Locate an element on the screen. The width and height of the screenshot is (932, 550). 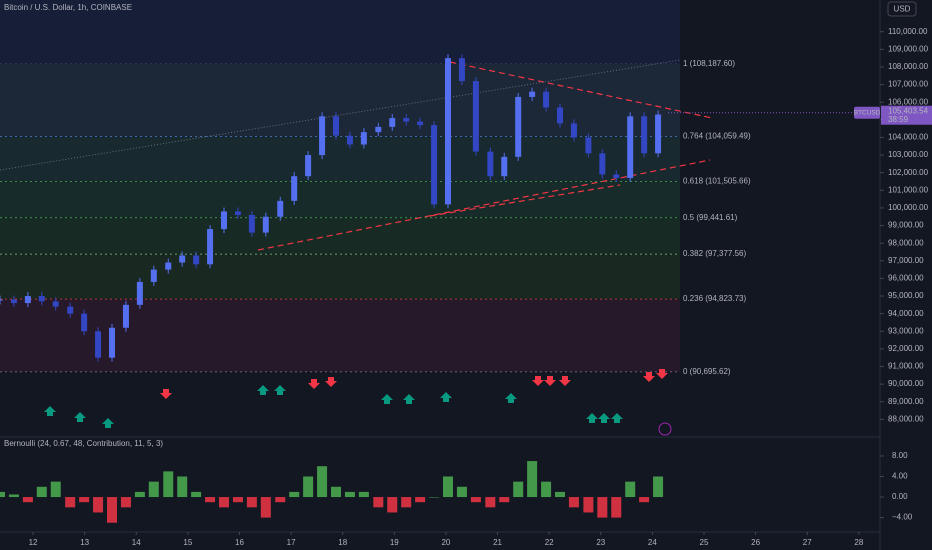
chart-title: Bitcoin / U.S. Dollar, 1h, COINBASE is located at coordinates (68, 7).